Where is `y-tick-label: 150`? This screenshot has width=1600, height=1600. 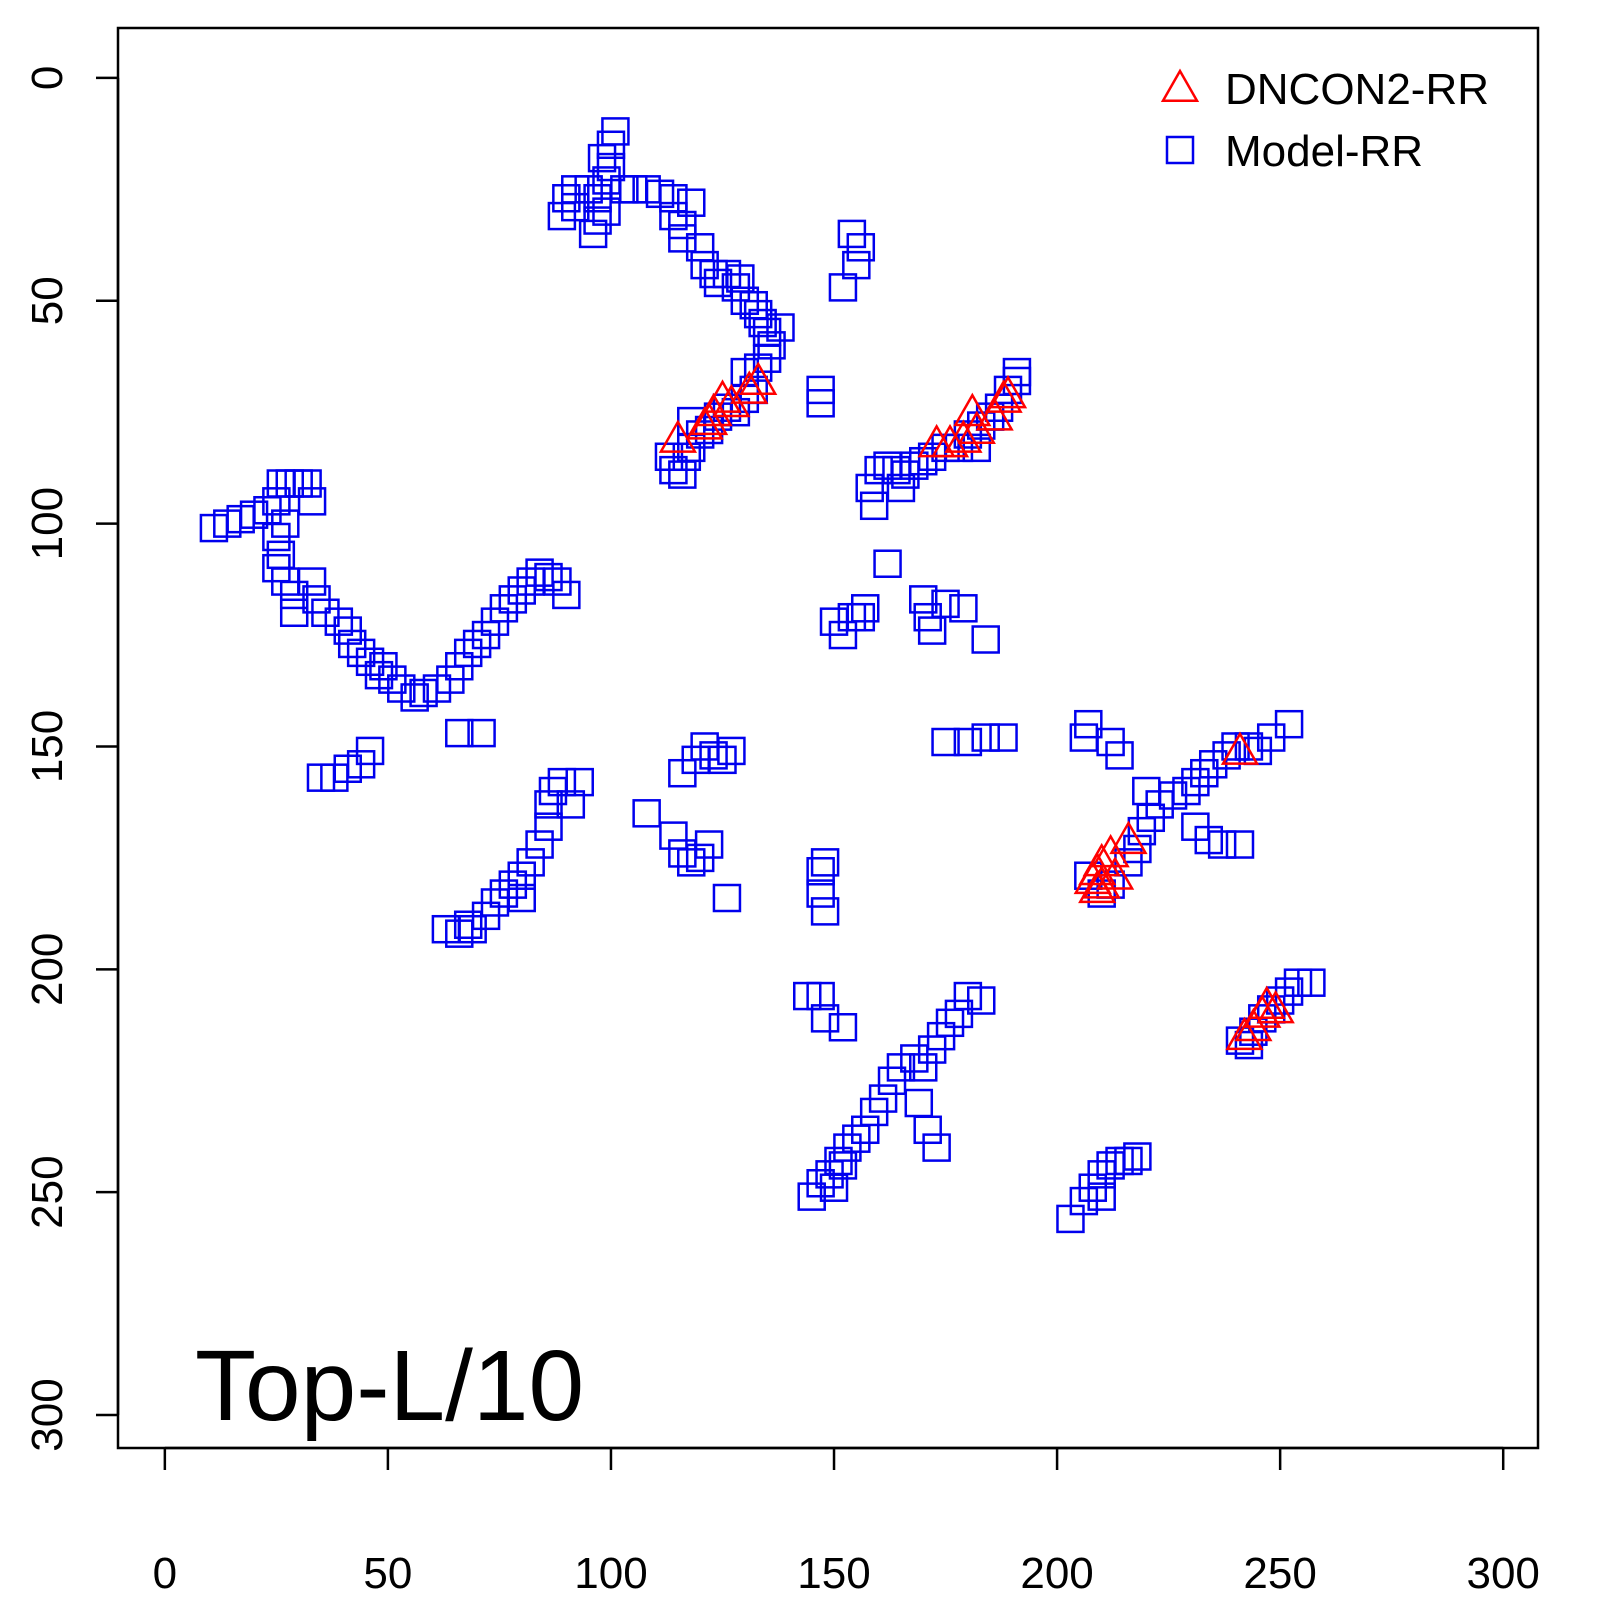
y-tick-label: 150 is located at coordinates (47, 746).